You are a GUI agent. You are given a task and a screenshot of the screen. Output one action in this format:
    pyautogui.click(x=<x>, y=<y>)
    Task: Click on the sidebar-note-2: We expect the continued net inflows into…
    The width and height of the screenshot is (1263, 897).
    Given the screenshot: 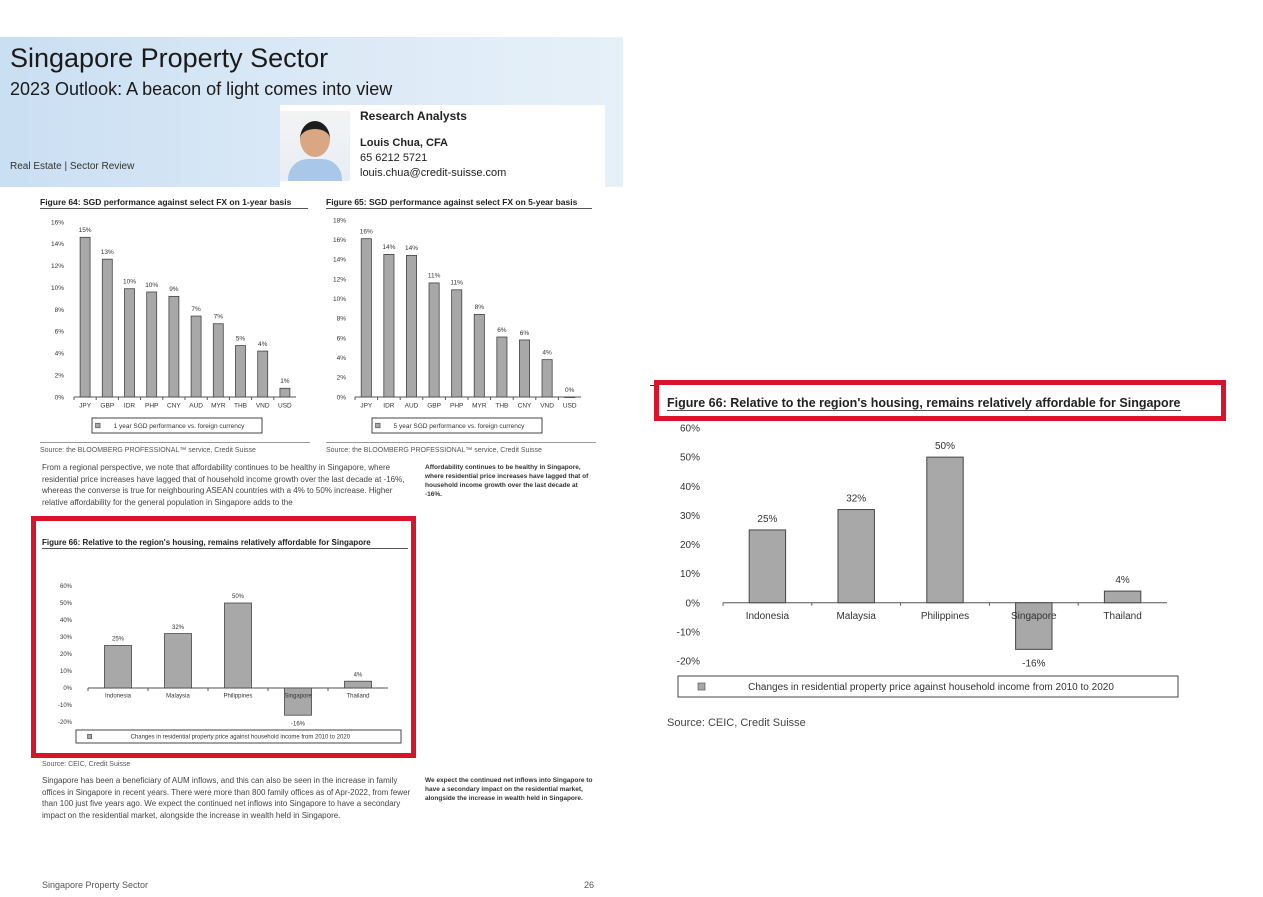 What is the action you would take?
    pyautogui.click(x=509, y=789)
    